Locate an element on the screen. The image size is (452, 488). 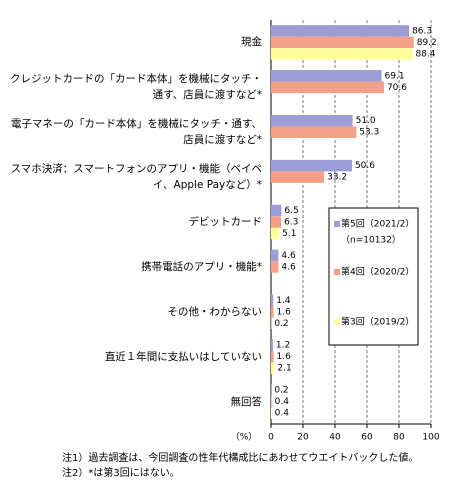
value-label: 70.6 is located at coordinates (397, 88).